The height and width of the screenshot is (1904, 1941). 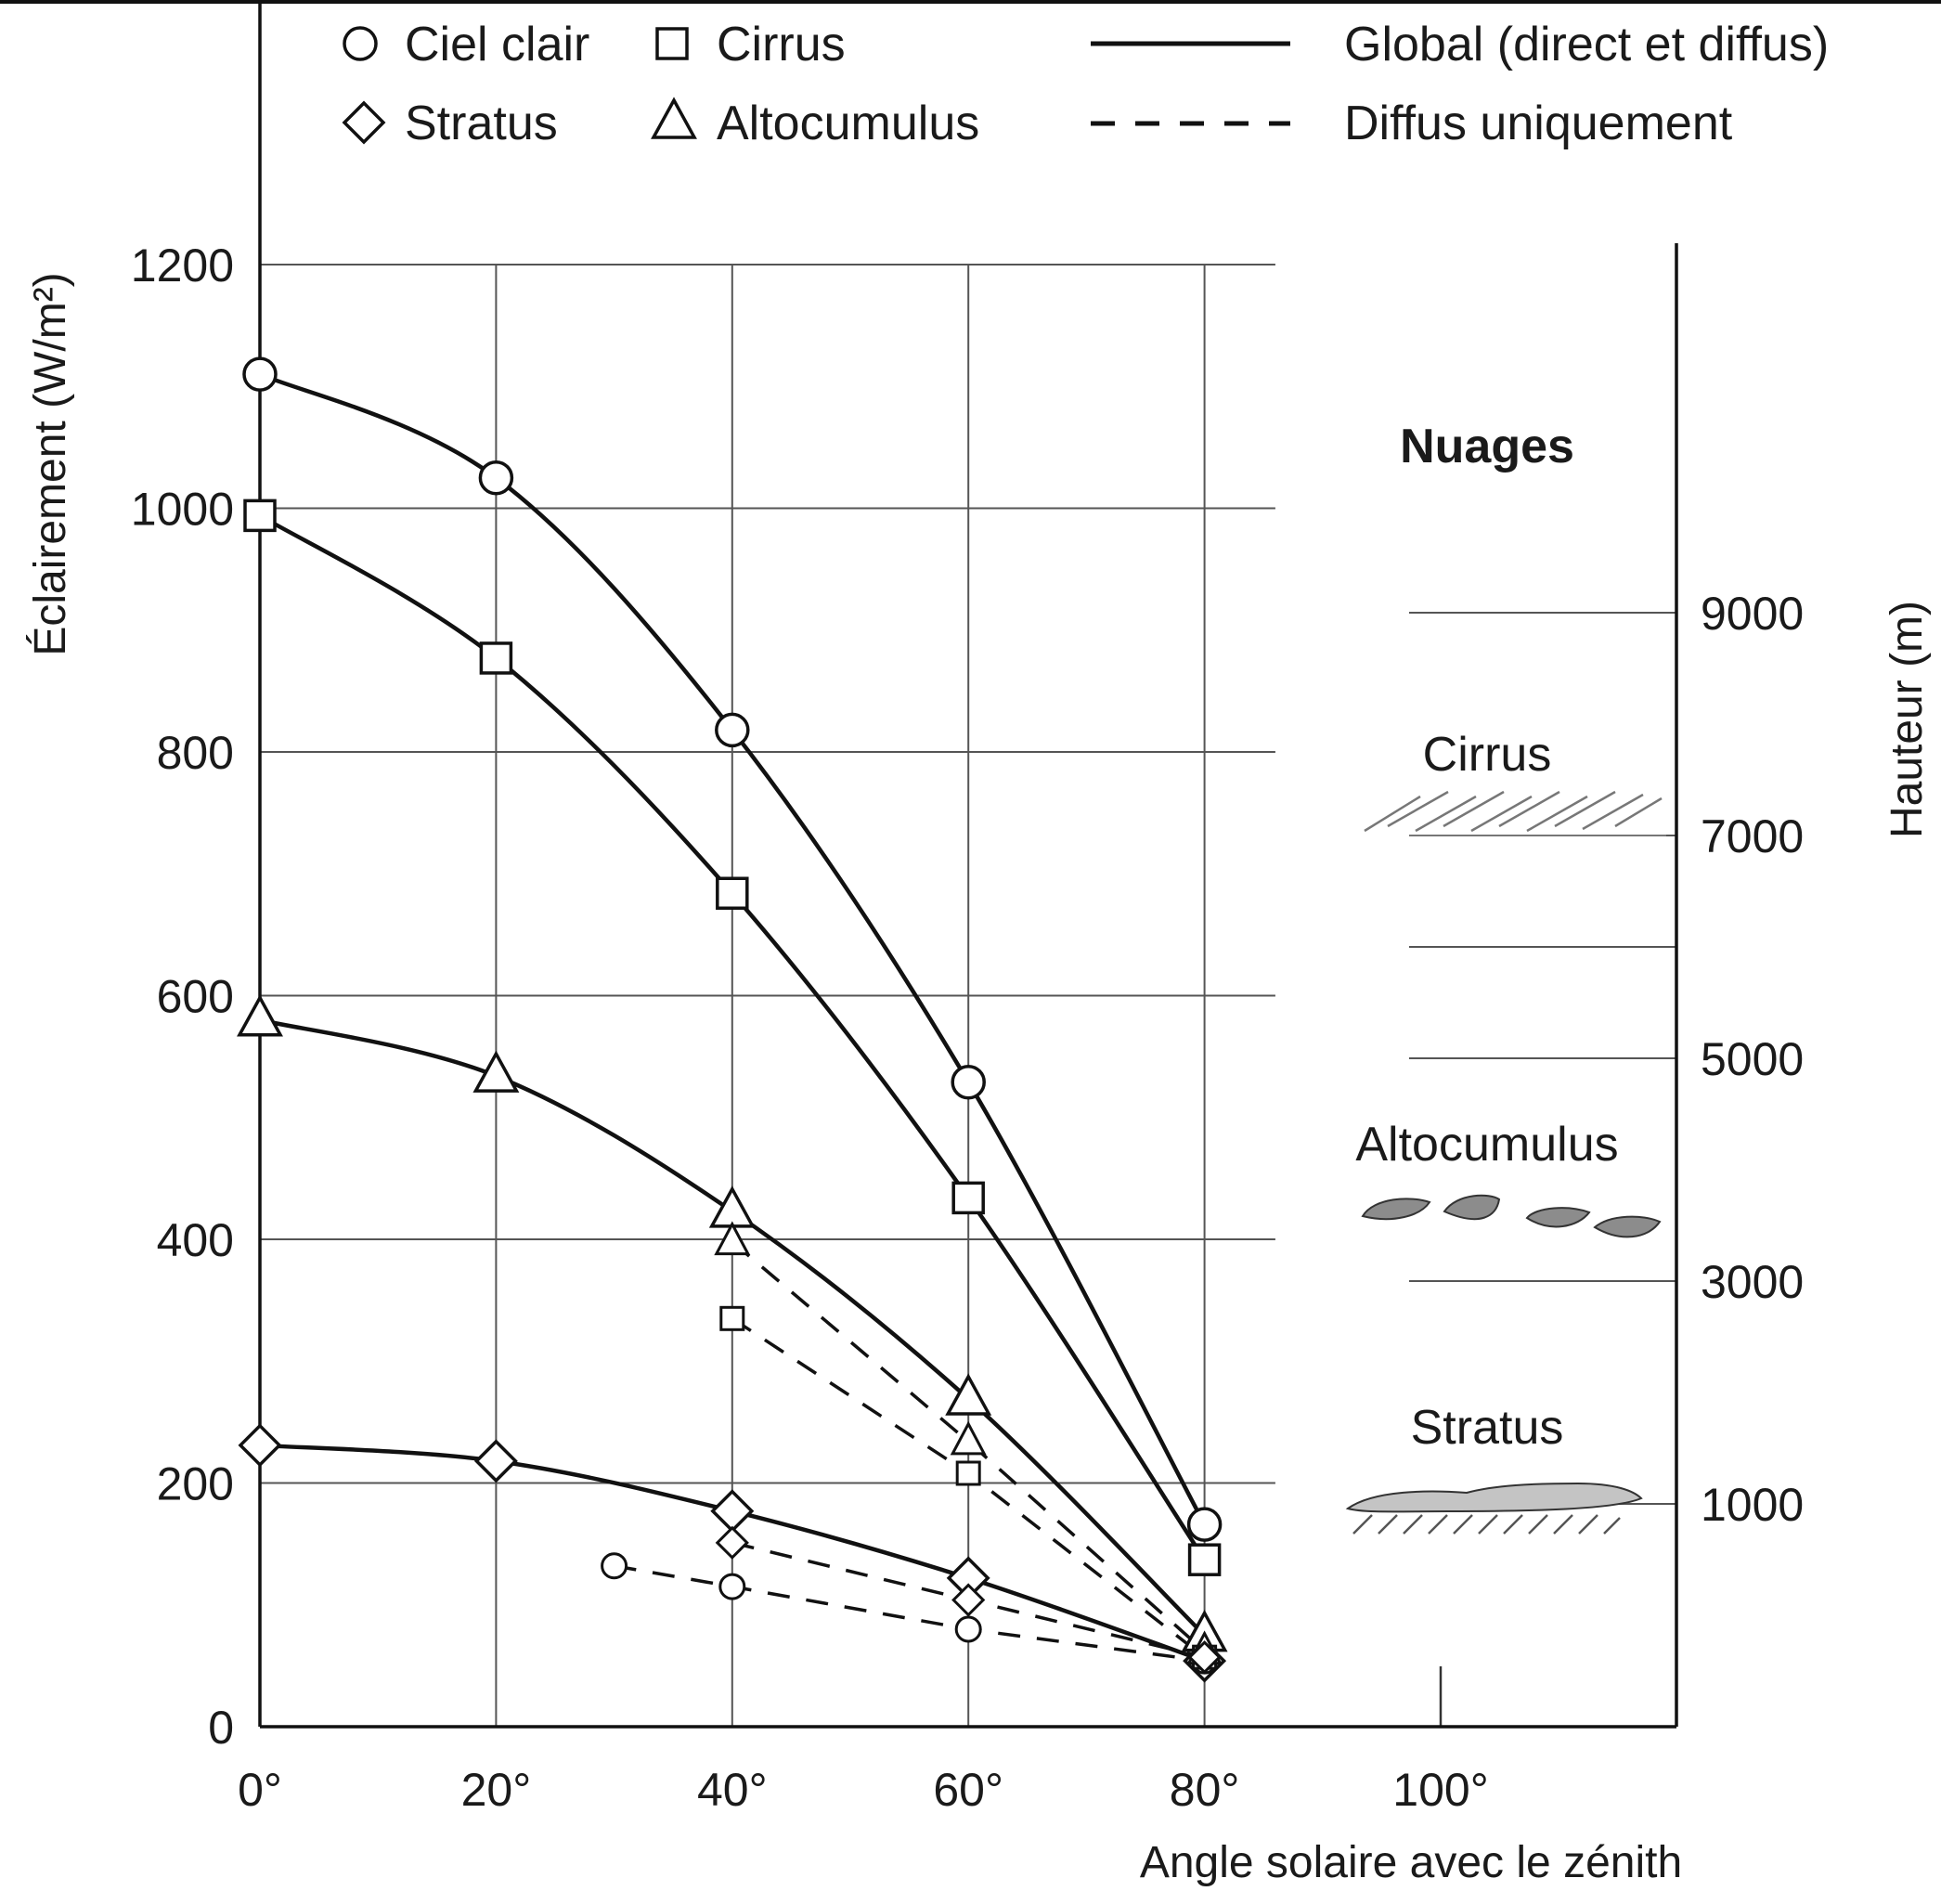 I want to click on cirrus-cloud-icon, so click(x=1515, y=813).